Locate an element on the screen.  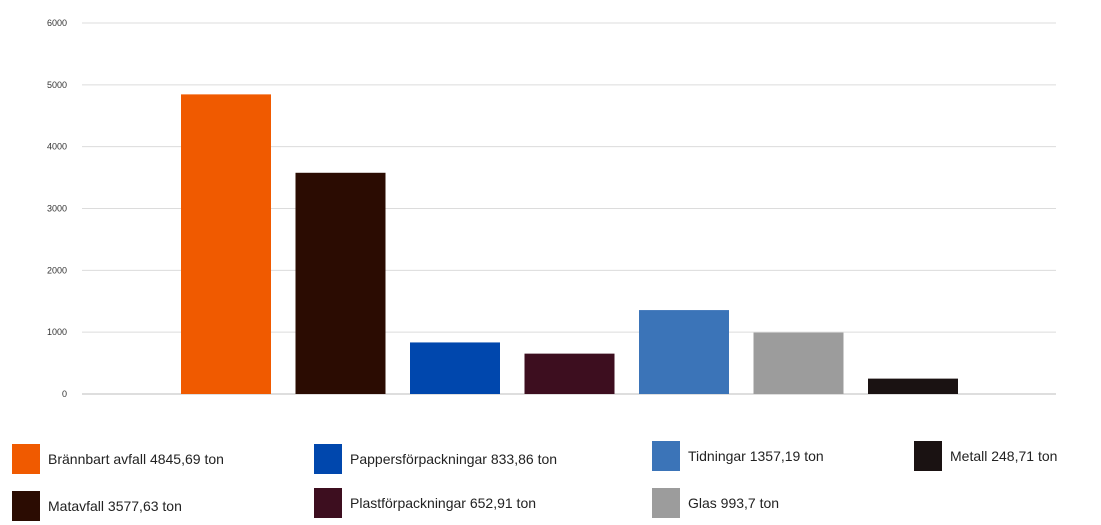
legend-swatch-glas is located at coordinates (666, 503).